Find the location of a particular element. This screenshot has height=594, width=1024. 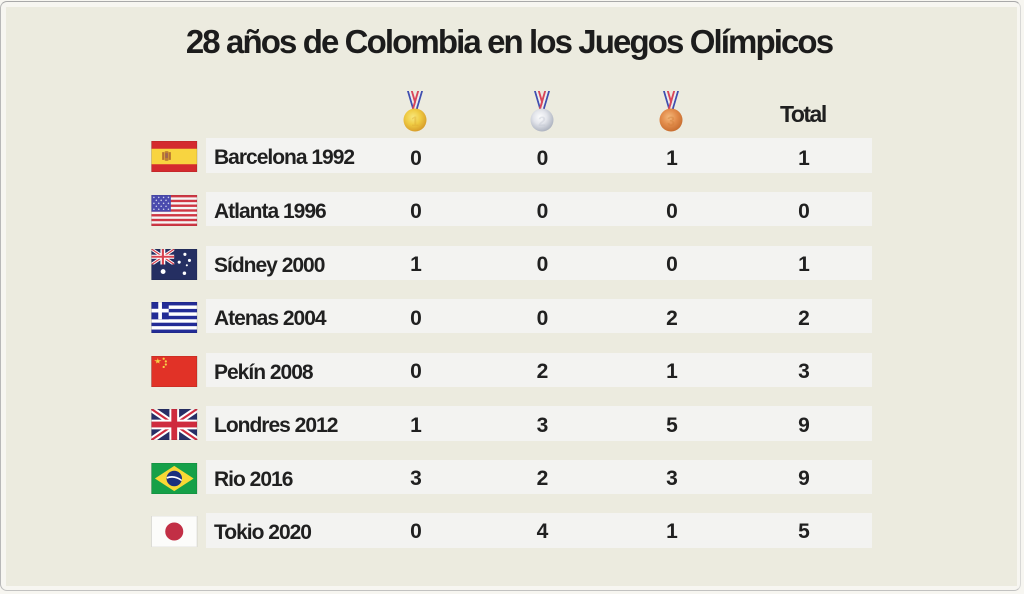

svg-text: 1 is located at coordinates (415, 121).